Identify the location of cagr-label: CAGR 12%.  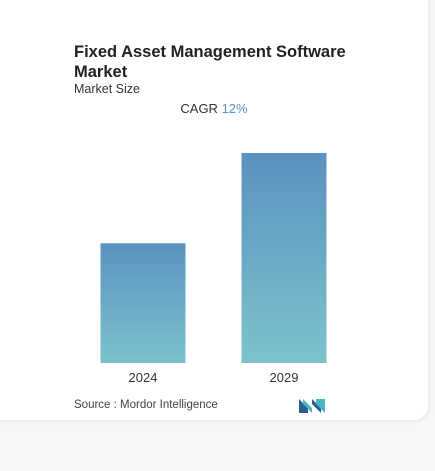
(214, 108).